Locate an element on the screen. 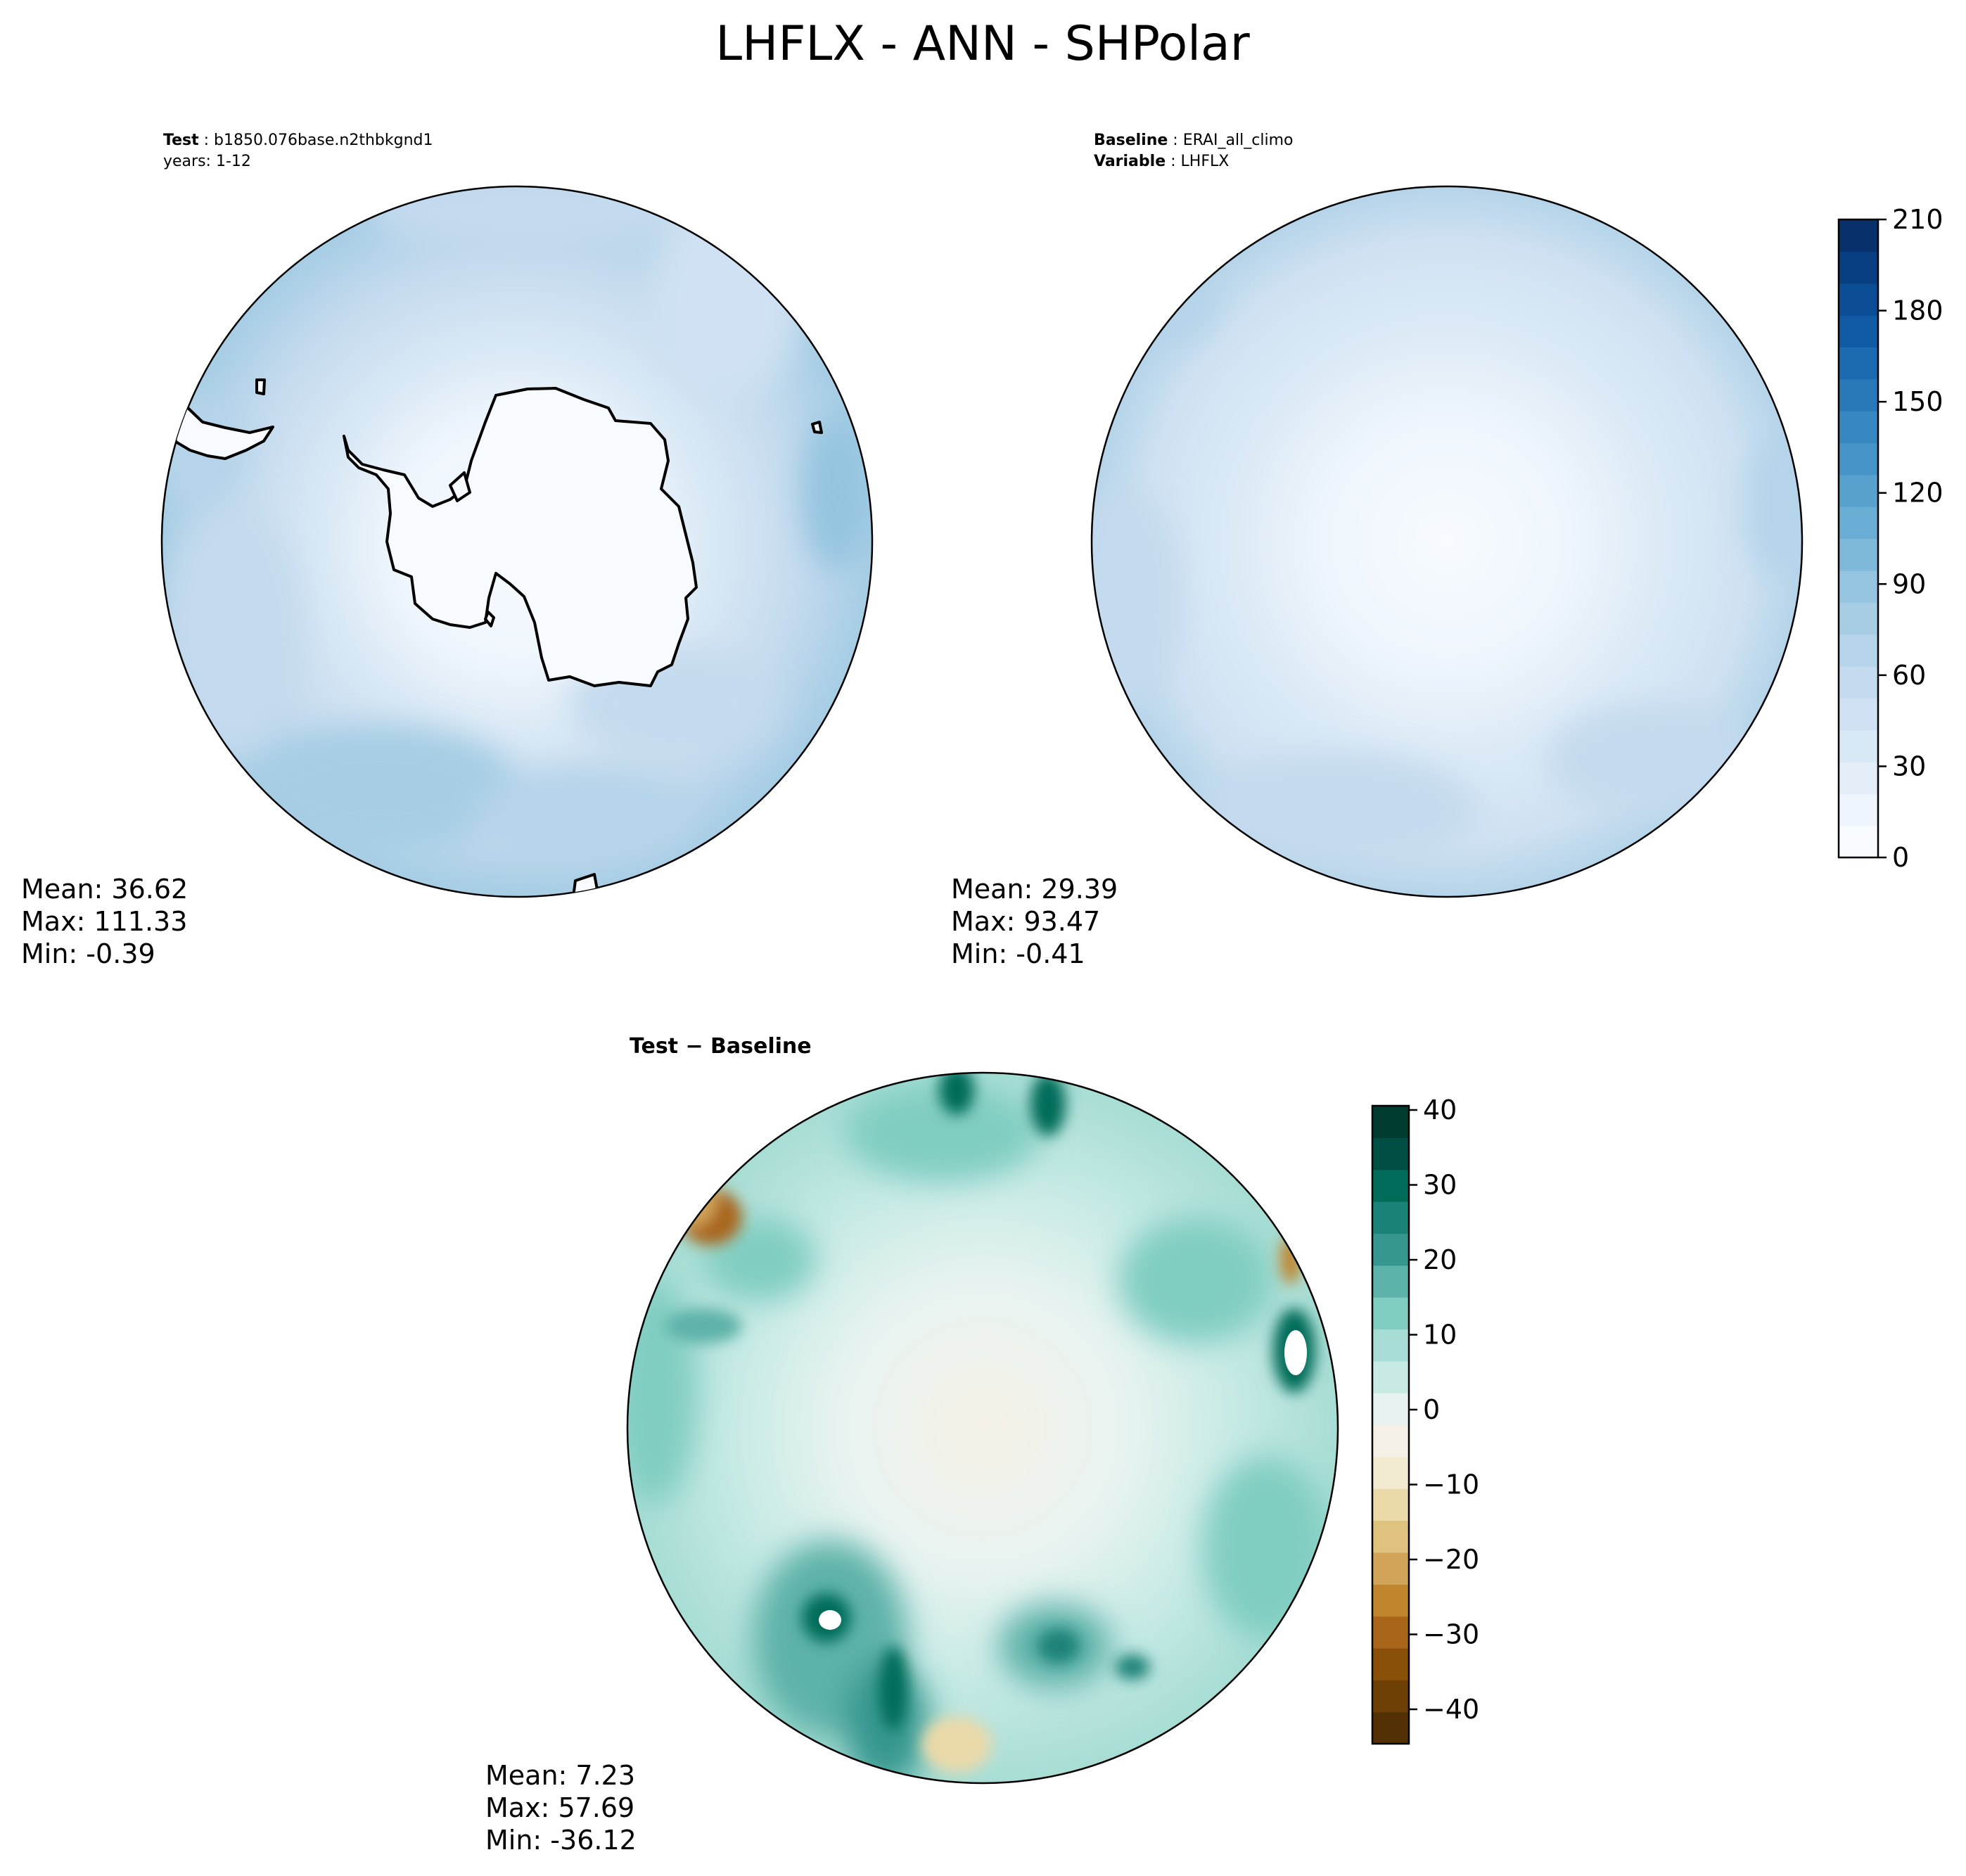 The height and width of the screenshot is (1876, 1966). baseline-max: Max: 93.47 is located at coordinates (1025, 921).